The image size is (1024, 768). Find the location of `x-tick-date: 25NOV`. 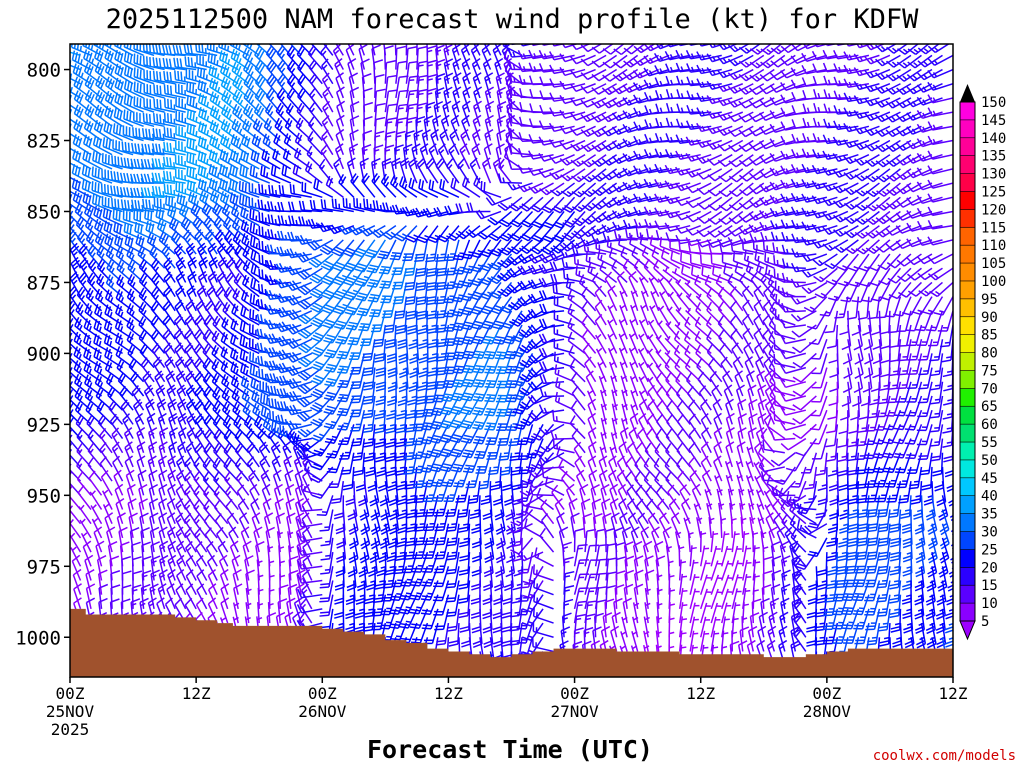

x-tick-date: 25NOV is located at coordinates (70, 711).